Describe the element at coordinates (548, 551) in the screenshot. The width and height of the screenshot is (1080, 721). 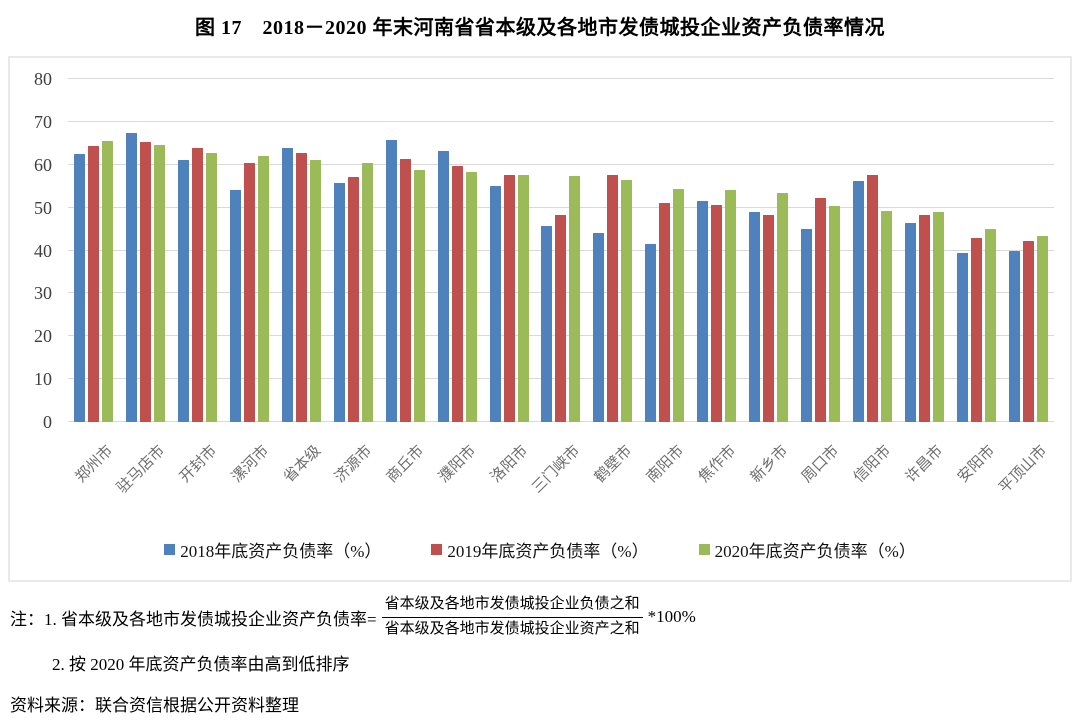
I see `legend-label: 2019年底资产负债率（%）` at that location.